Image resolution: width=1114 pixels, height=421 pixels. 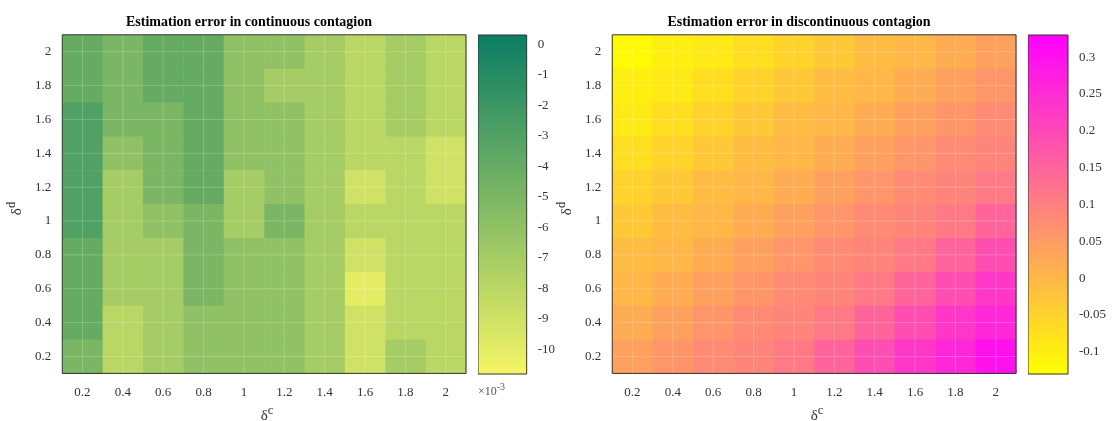 I want to click on color-bar-label: 0.2, so click(x=1087, y=130).